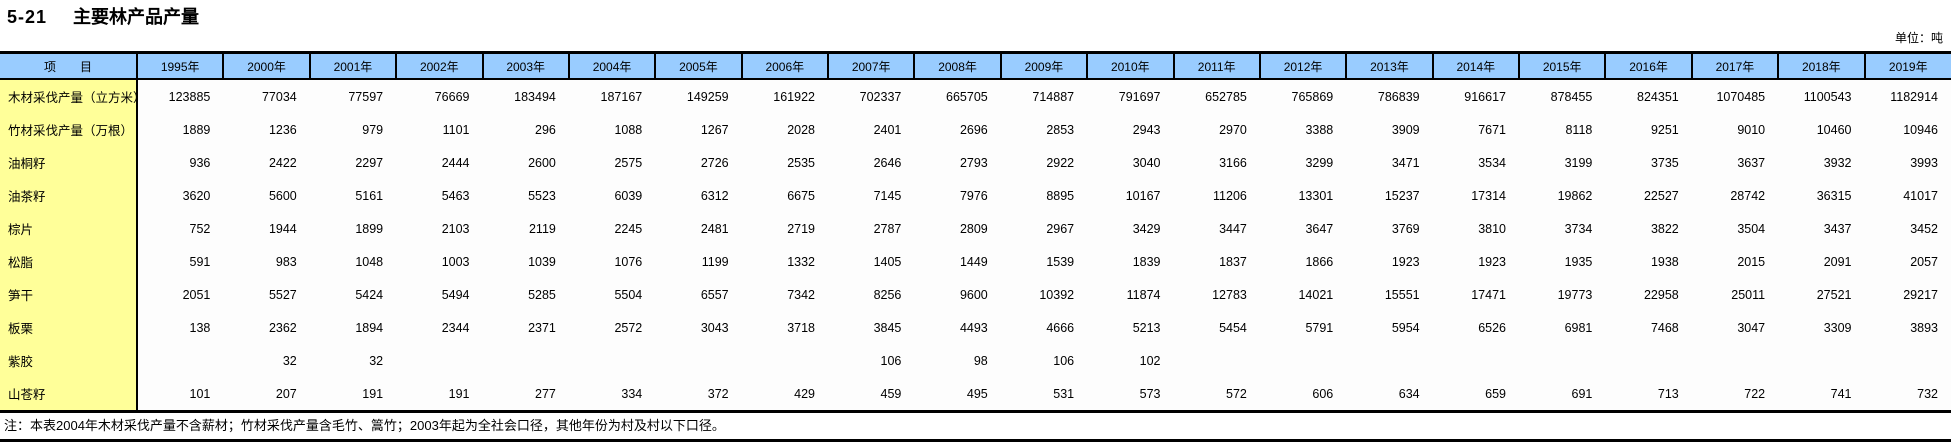 The width and height of the screenshot is (1951, 445). What do you see at coordinates (1488, 195) in the screenshot?
I see `table-cell: 17314` at bounding box center [1488, 195].